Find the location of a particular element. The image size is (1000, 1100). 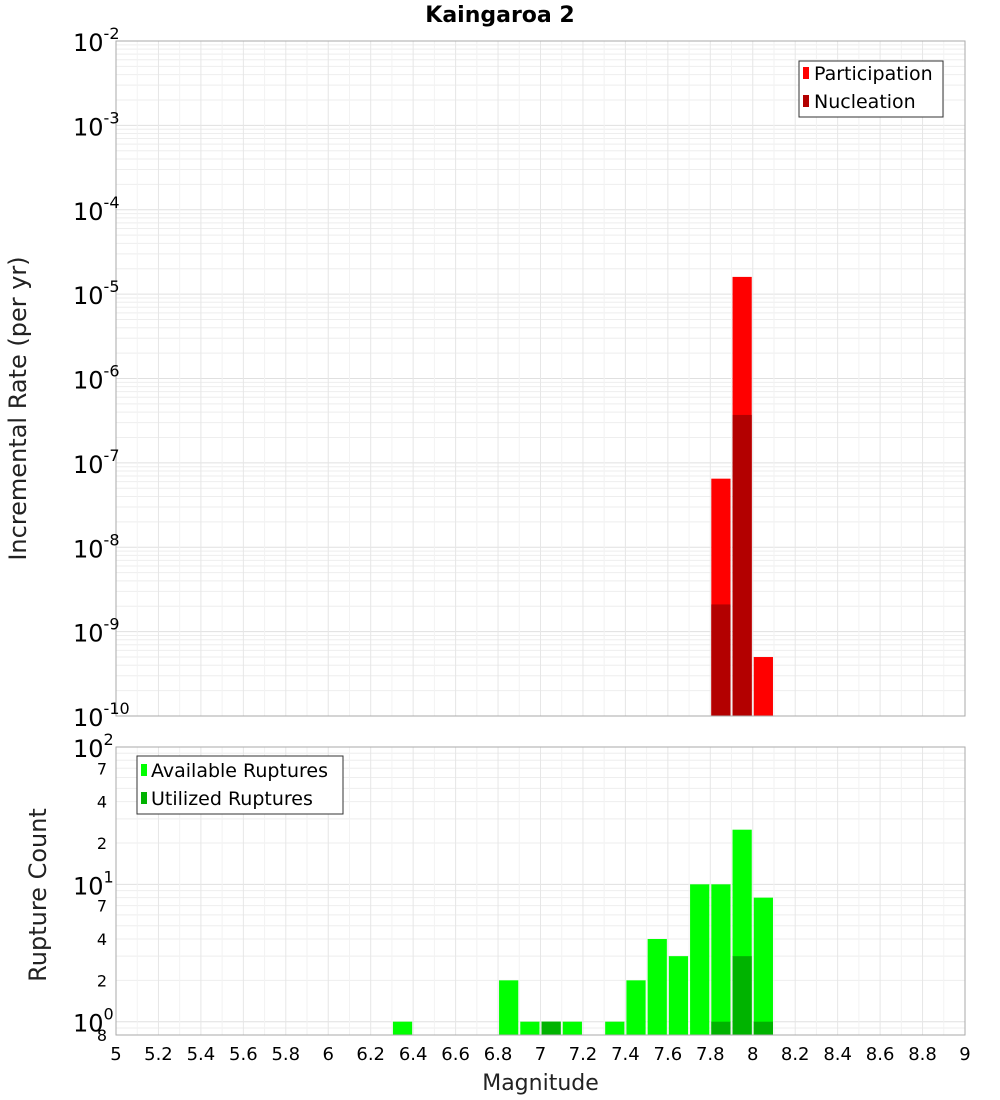

legend-label: Participation is located at coordinates (873, 74).